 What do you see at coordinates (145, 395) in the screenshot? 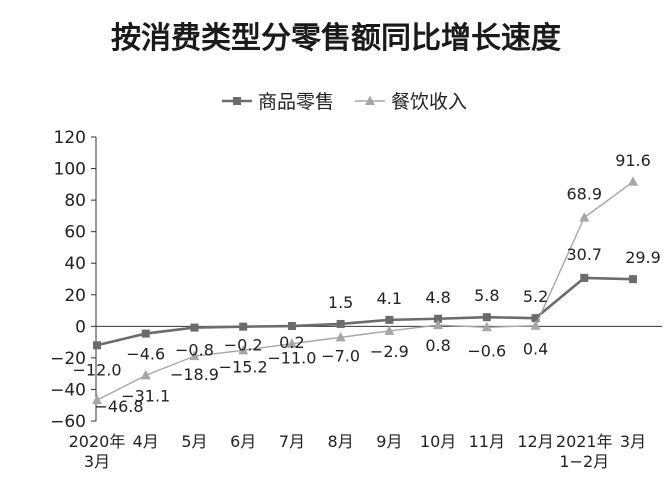
I see `data-label: −31.1` at bounding box center [145, 395].